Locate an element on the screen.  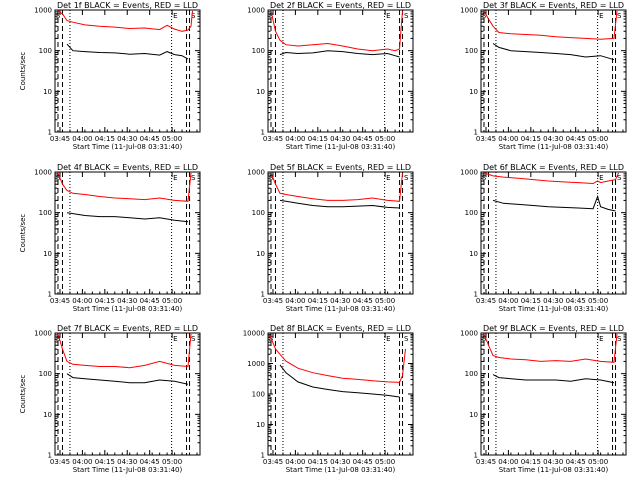
chart-title: Det 4f BLACK = Events, RED = LLD is located at coordinates (127, 167).